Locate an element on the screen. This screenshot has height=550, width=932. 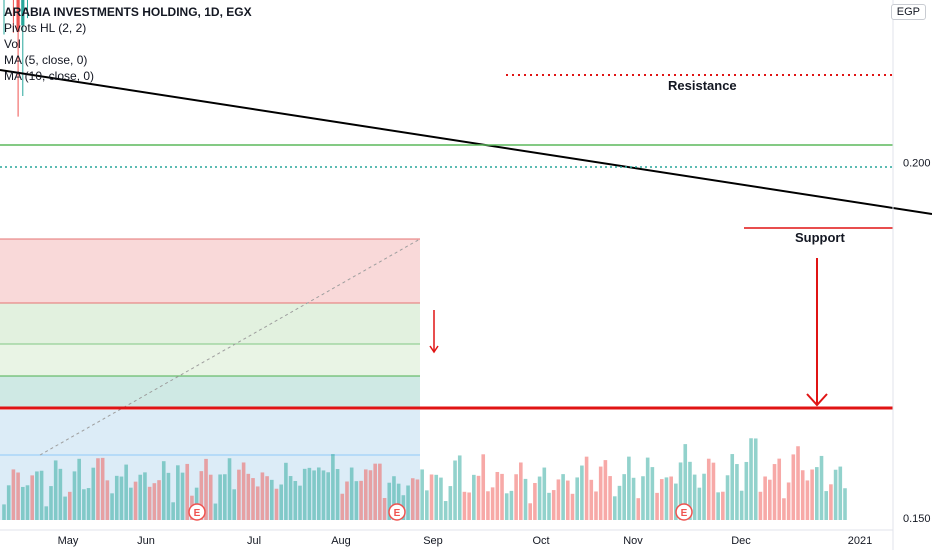
indicator-pivots: Pivots HL (2, 2) is located at coordinates (45, 28).